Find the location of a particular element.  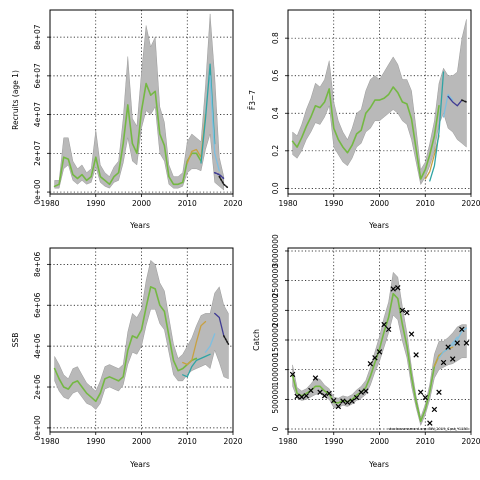

recruits-xtick-label-2: 2000 is located at coordinates (141, 203).